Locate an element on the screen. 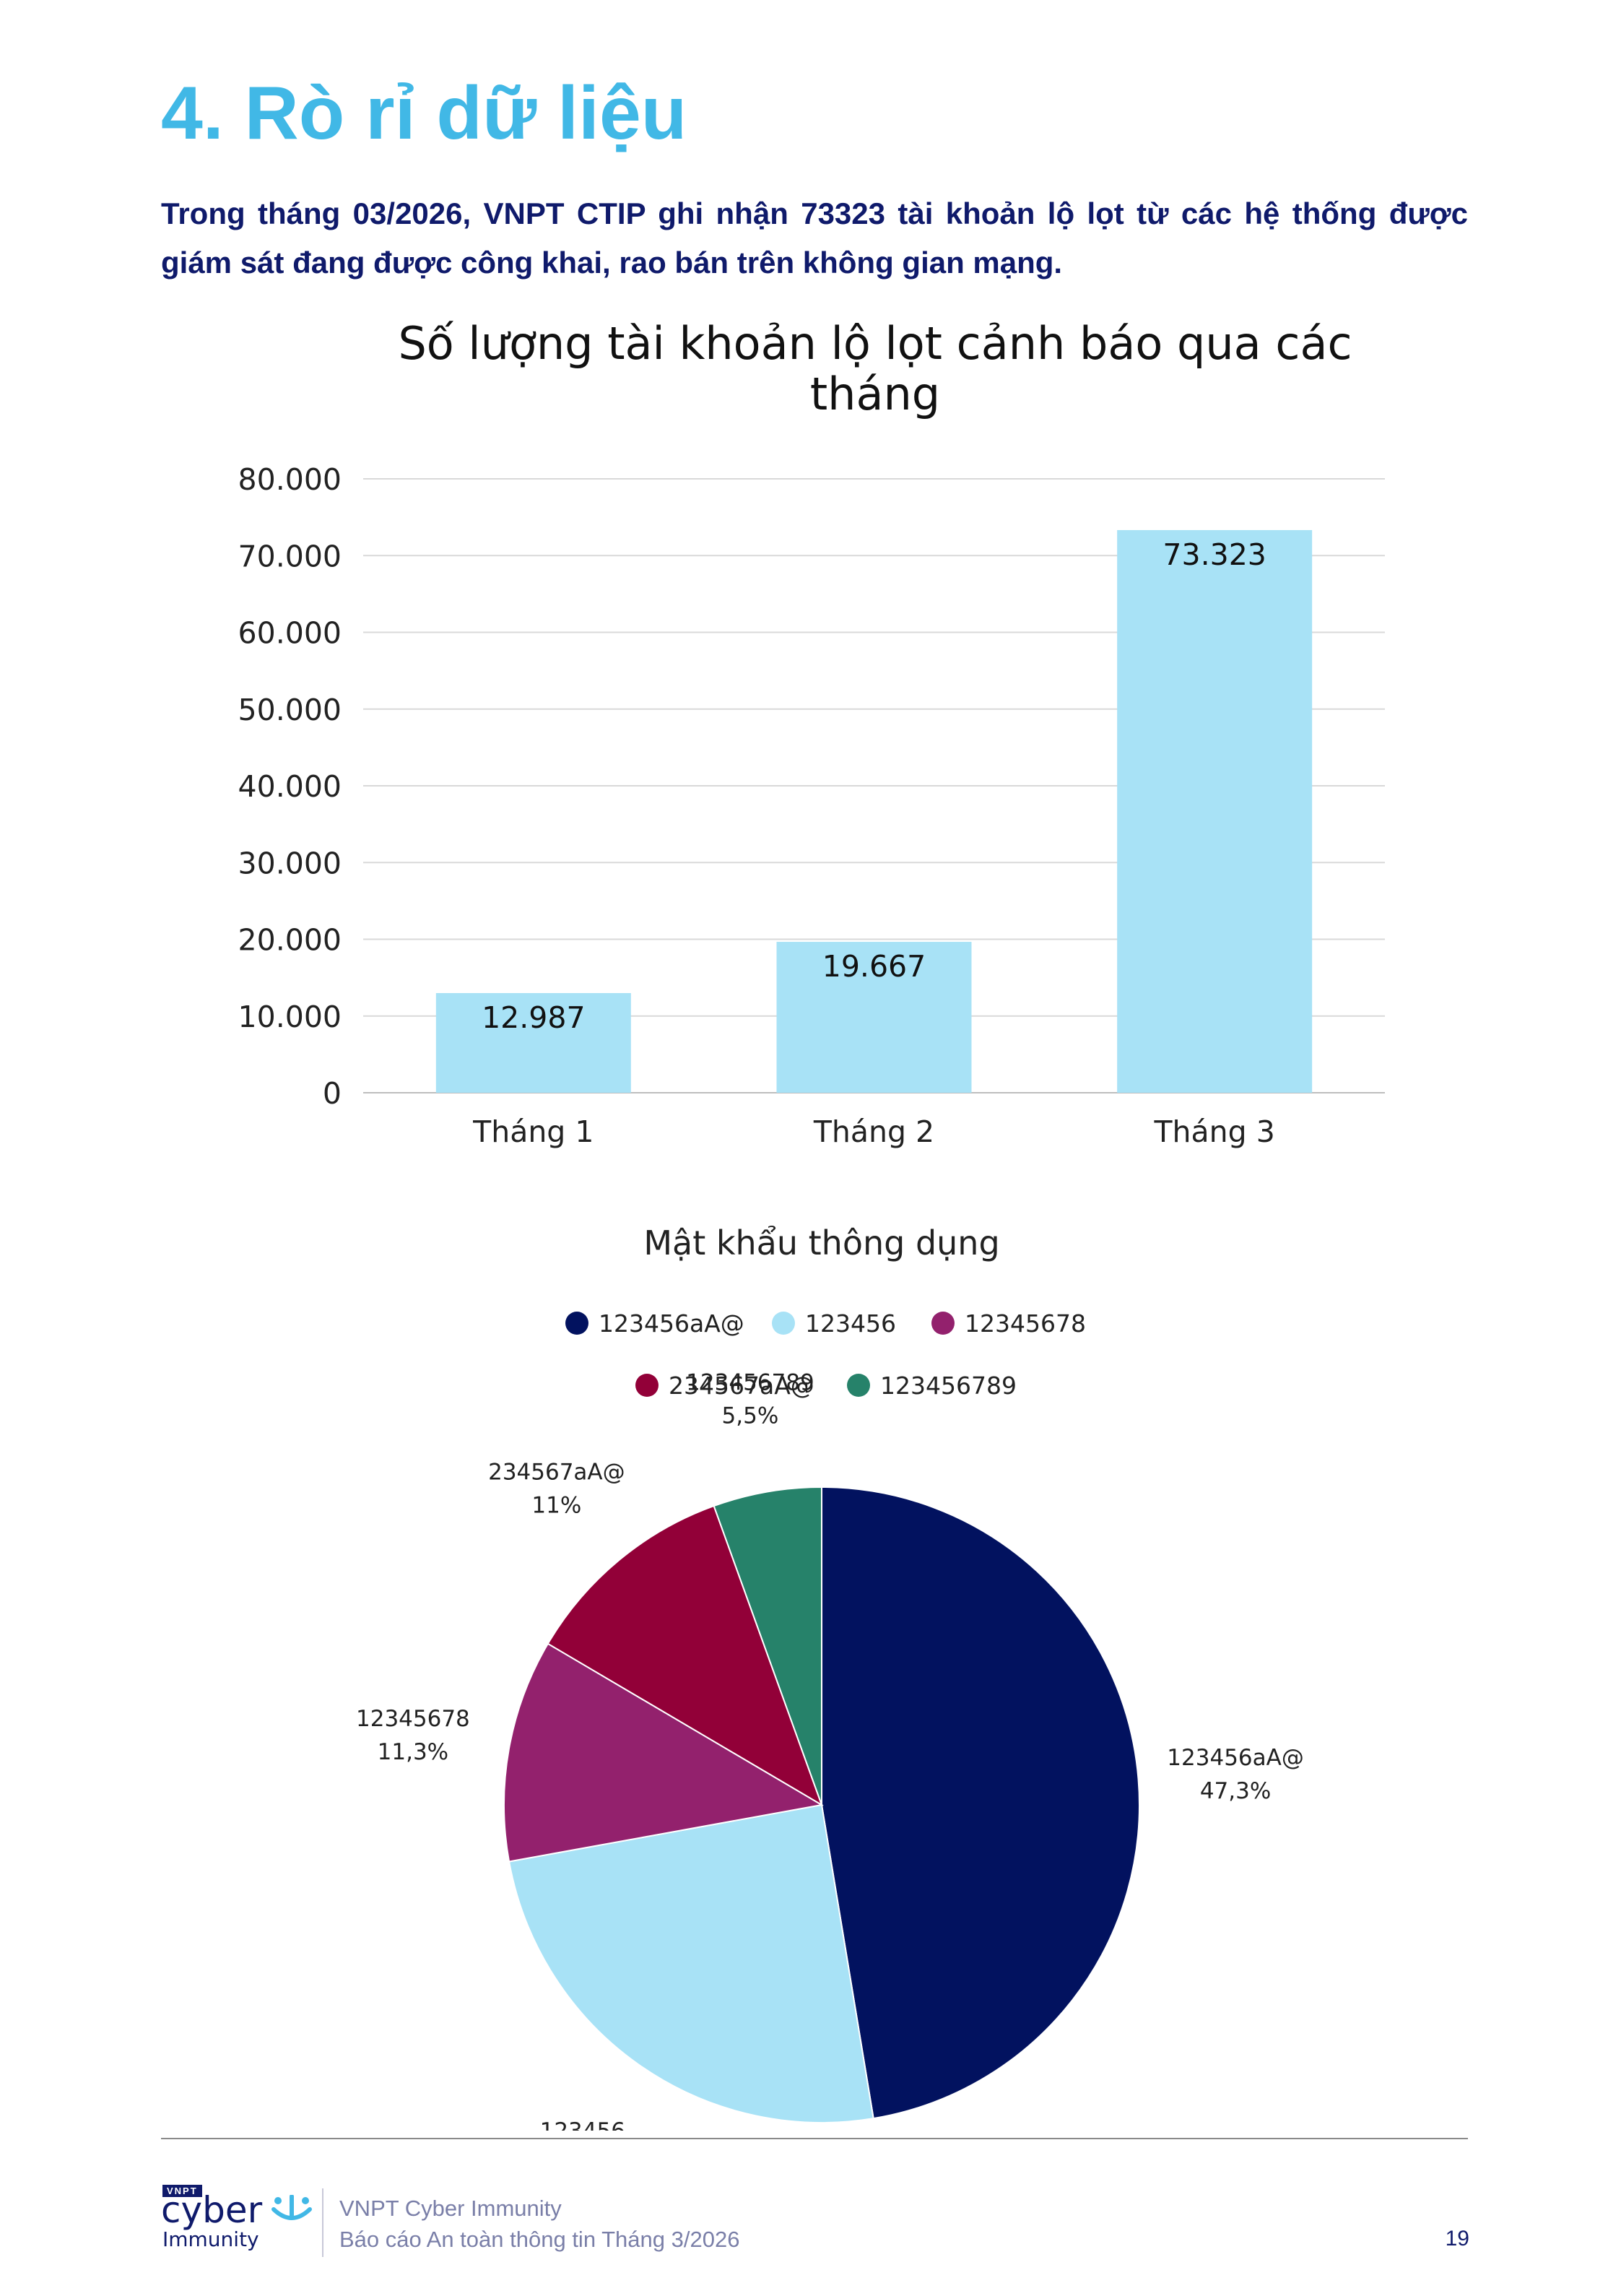 The height and width of the screenshot is (2296, 1621). bar-y-tick-label: 50.000 is located at coordinates (290, 710).